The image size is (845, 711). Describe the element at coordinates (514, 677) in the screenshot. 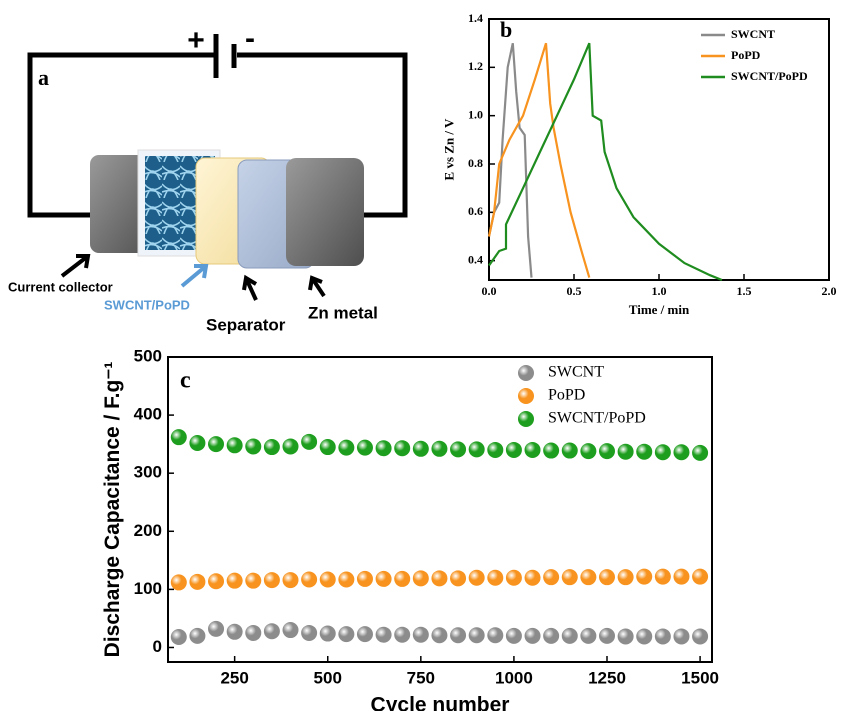

I see `x-tick-label: 1000` at that location.